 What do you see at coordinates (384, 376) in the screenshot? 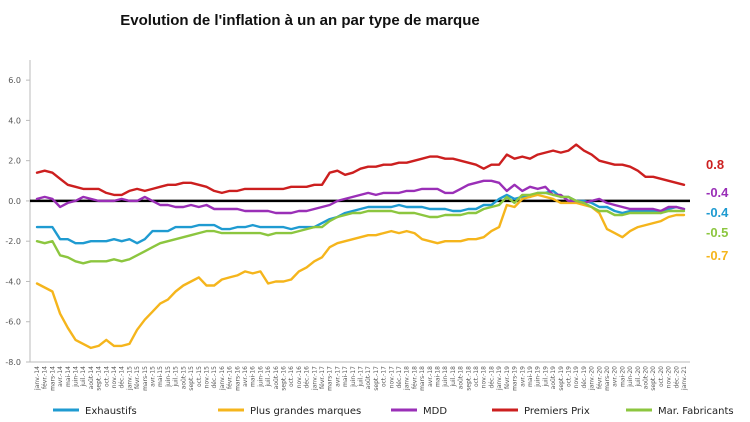
I see `x-tick-label: oct.-17` at bounding box center [384, 376].